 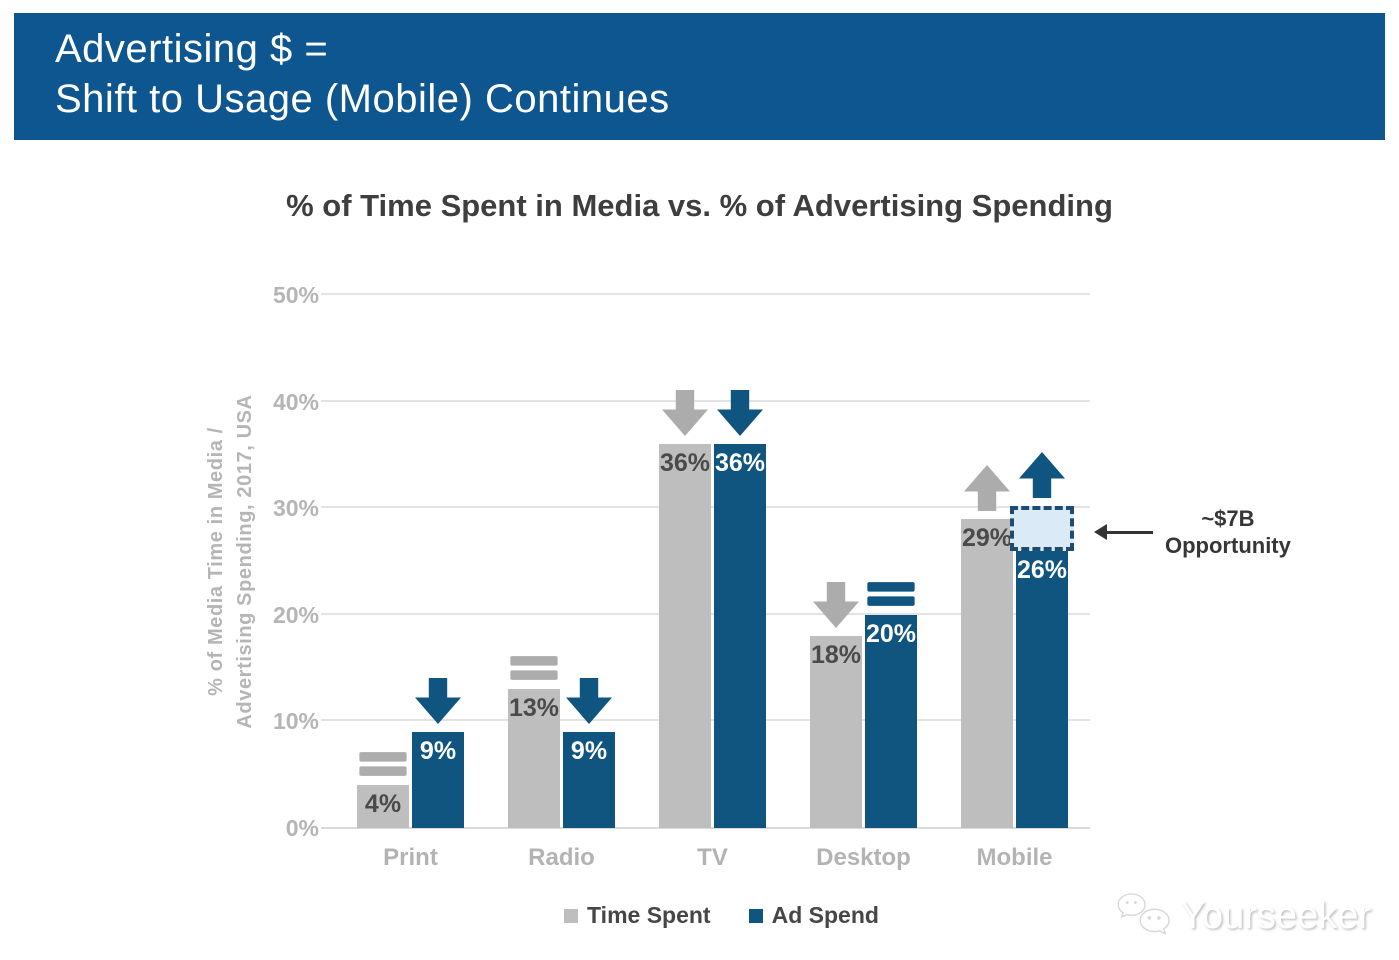 I want to click on bar-group-print: 4% 9% Print, so click(x=410, y=774).